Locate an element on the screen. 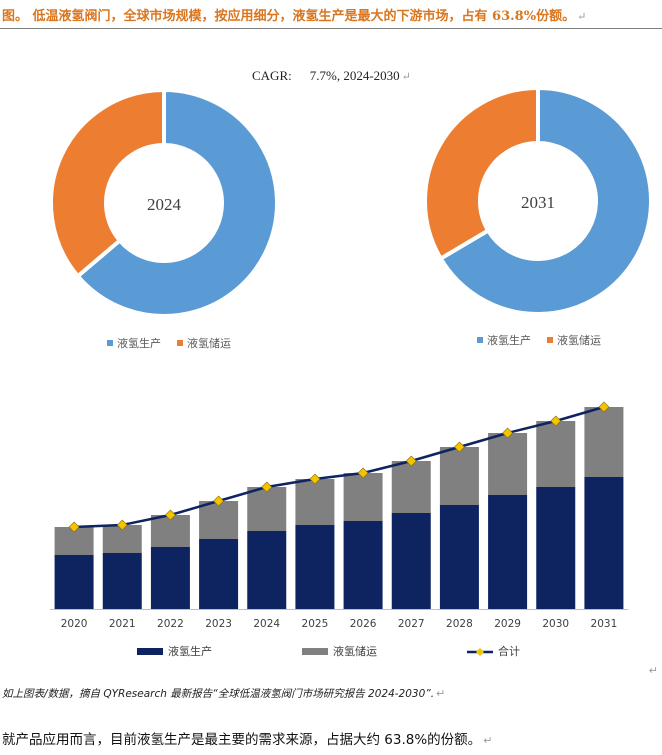  cagr-value: 7.7%, 2024-2030 is located at coordinates (354, 75).